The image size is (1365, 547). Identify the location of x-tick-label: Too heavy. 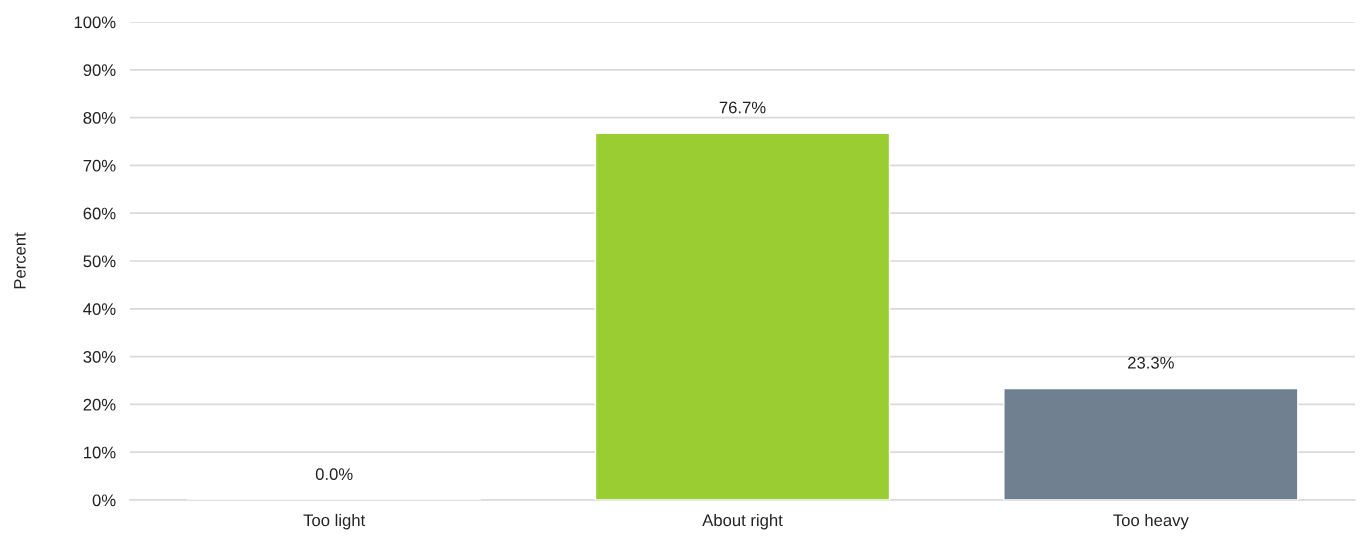
(1151, 521).